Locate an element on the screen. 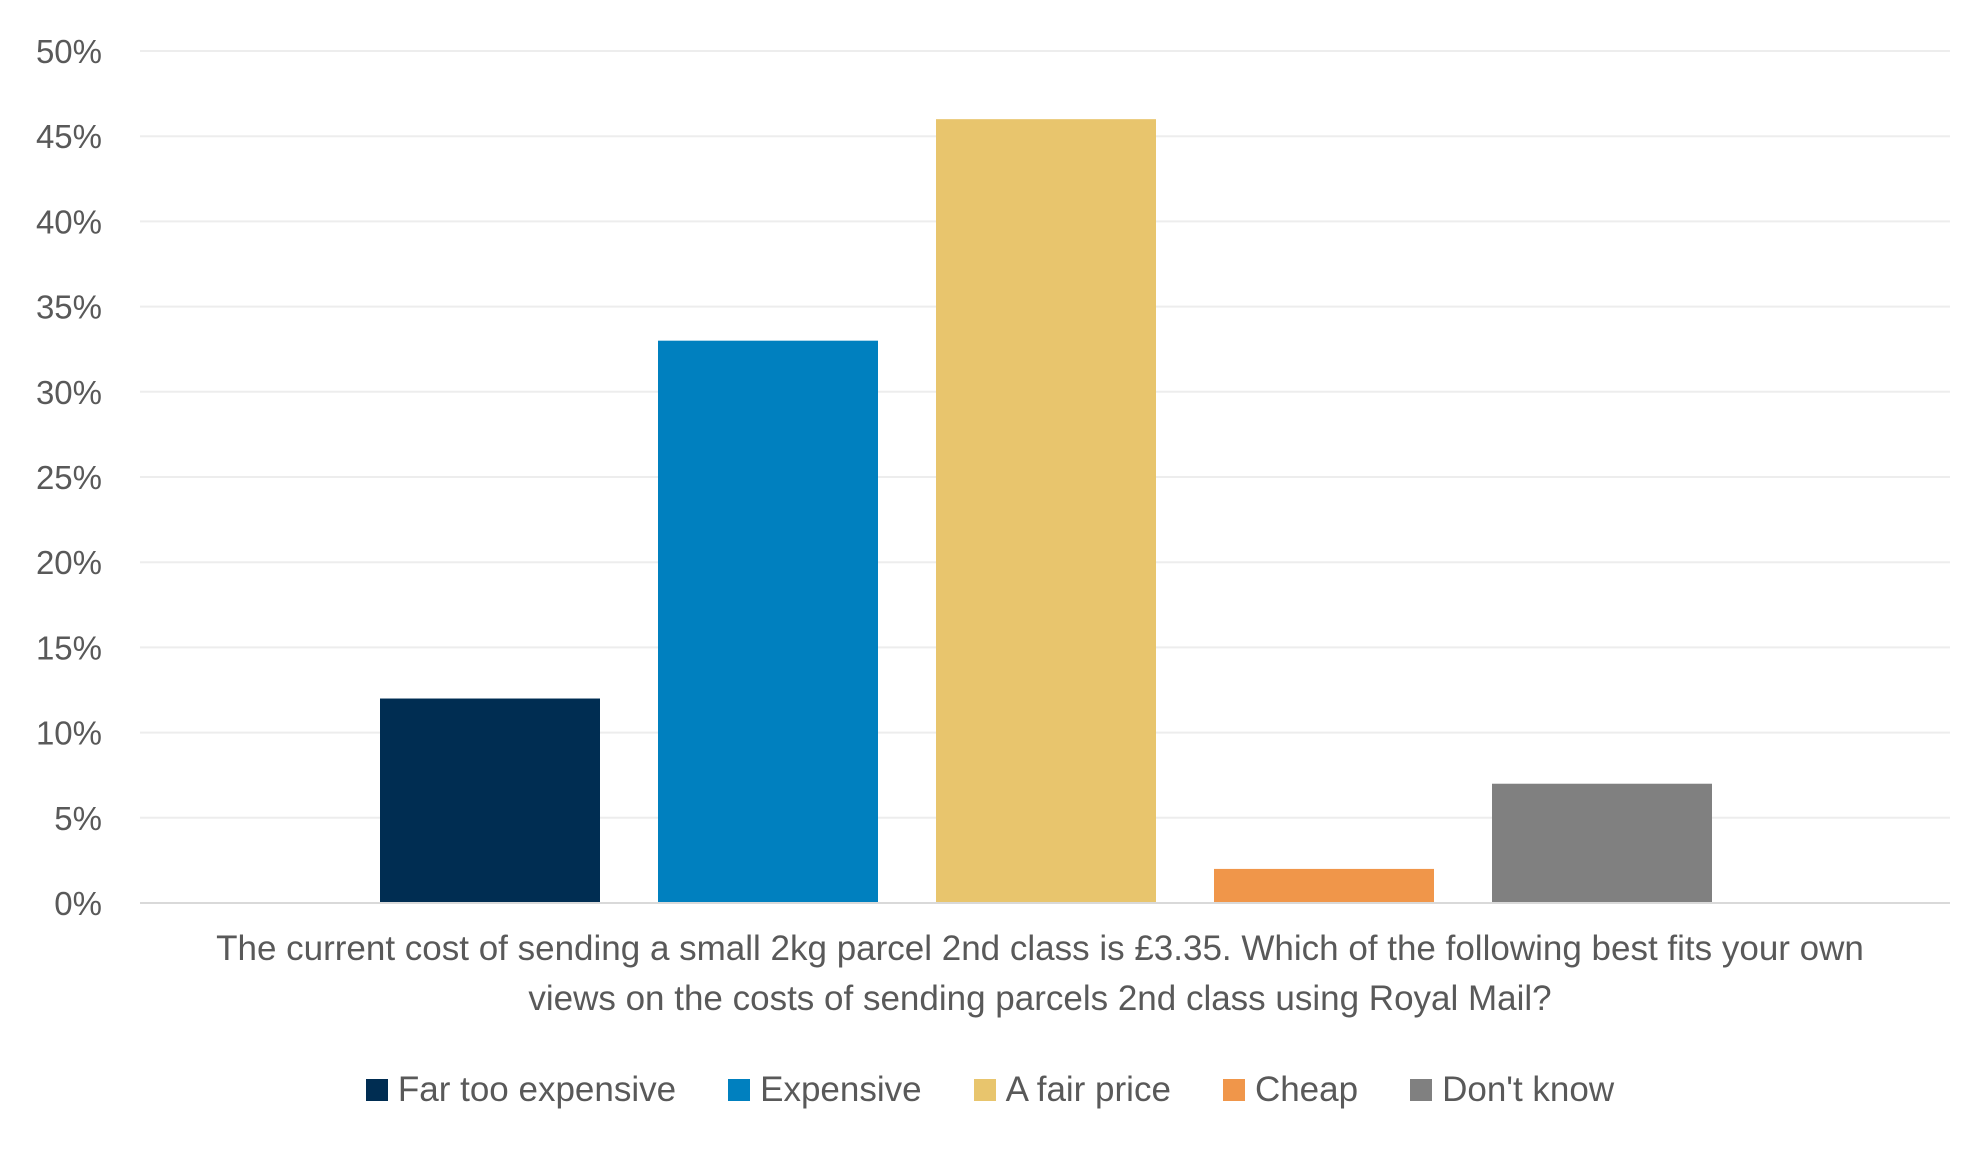 Image resolution: width=1980 pixels, height=1155 pixels. legend-item-far-too-expensive: Far too expensive is located at coordinates (521, 1090).